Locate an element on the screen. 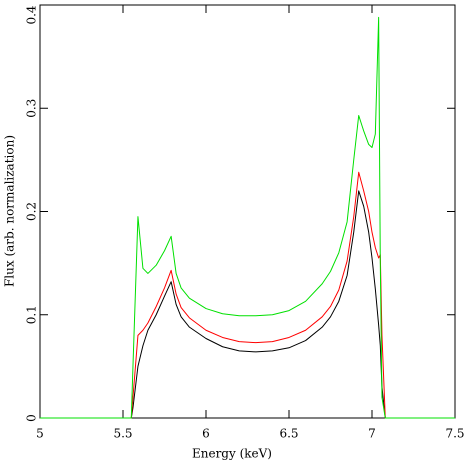  y-tick-label: 0 is located at coordinates (32, 418).